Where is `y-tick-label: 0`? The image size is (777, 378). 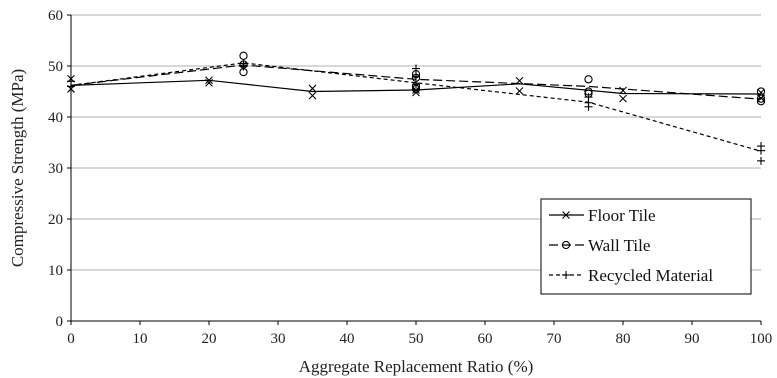
y-tick-label: 0 is located at coordinates (60, 322).